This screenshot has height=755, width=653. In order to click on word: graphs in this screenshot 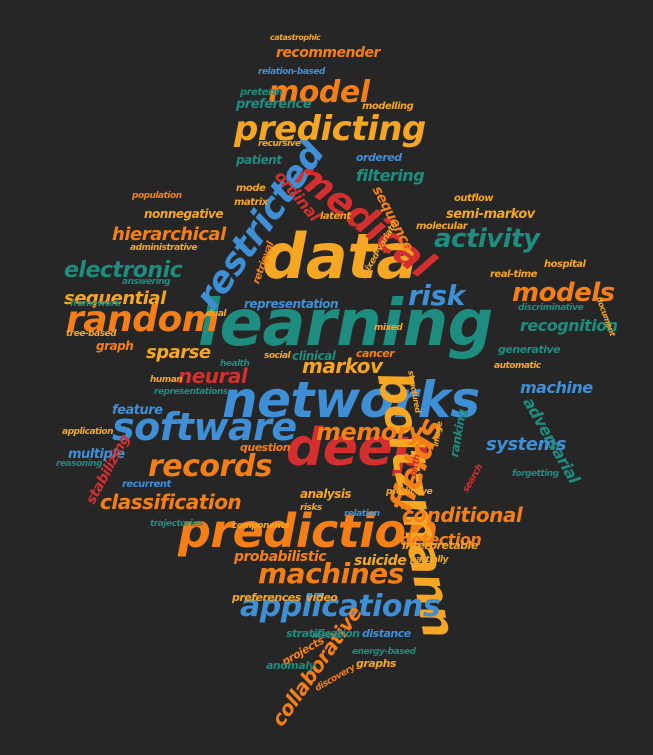, I will do `click(376, 663)`.